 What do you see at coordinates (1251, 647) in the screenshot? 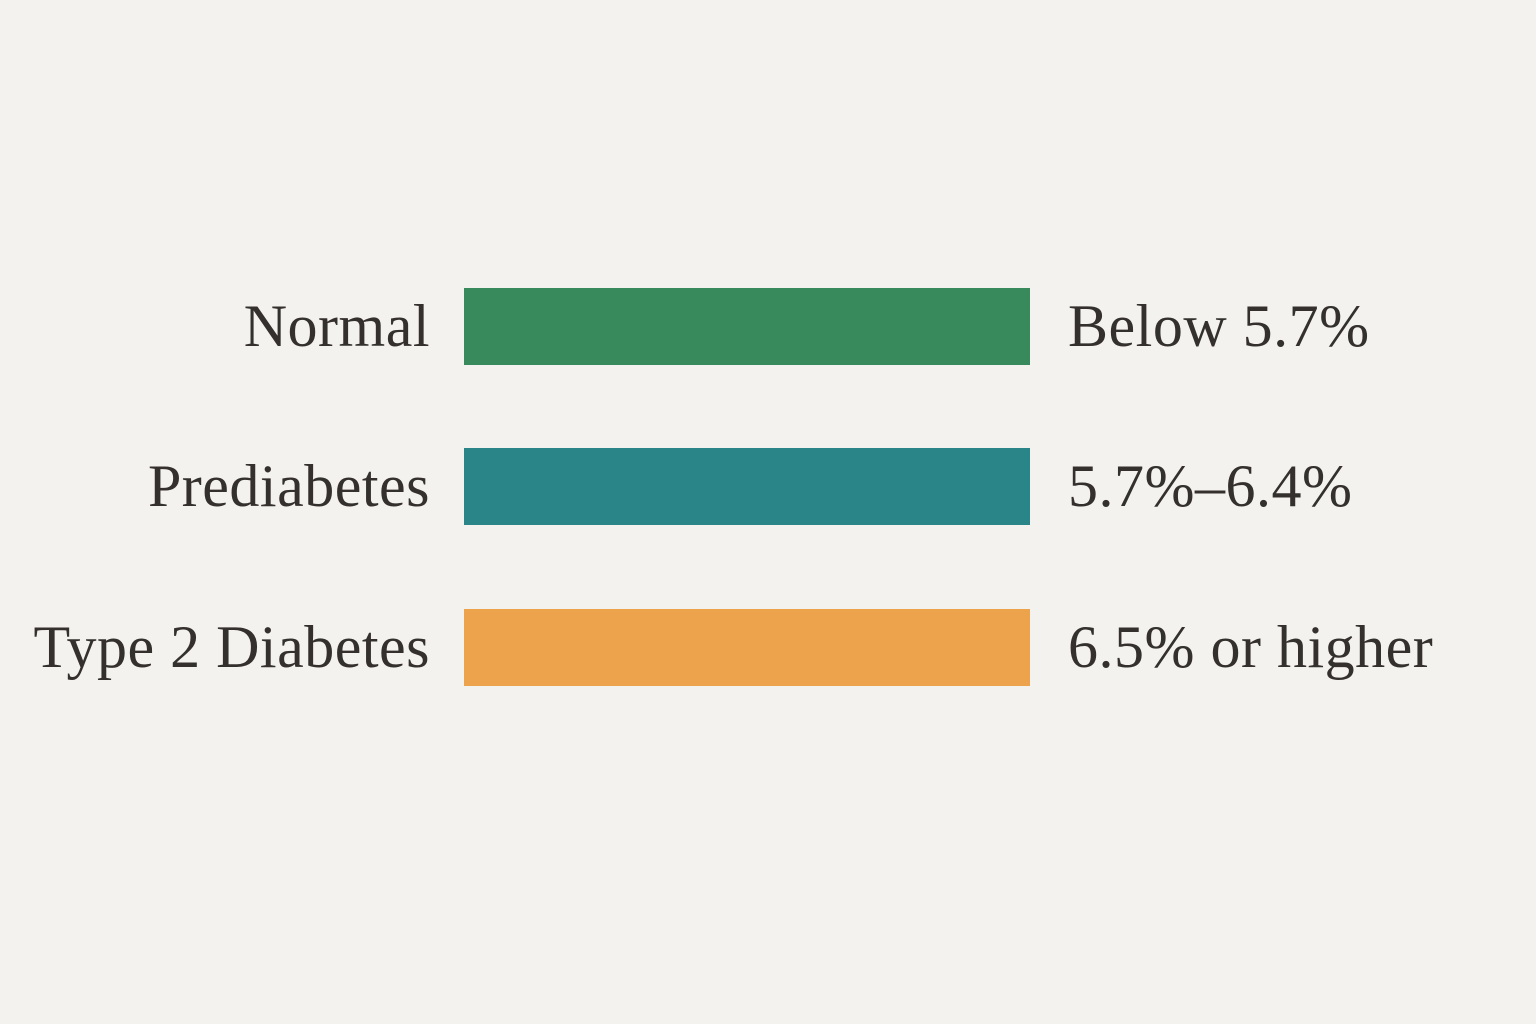
I see `range-label-type2-diabetes: 6.5% or higher` at bounding box center [1251, 647].